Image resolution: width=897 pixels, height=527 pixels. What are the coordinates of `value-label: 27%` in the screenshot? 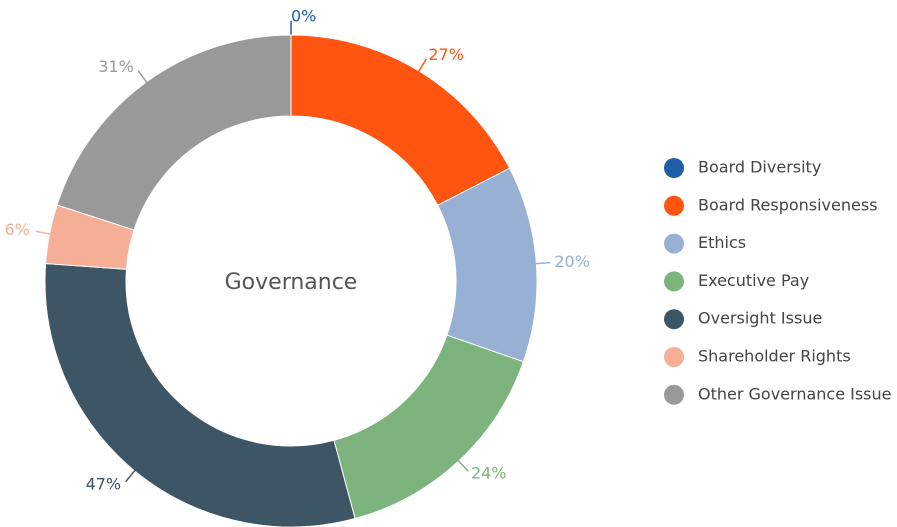 It's located at (446, 54).